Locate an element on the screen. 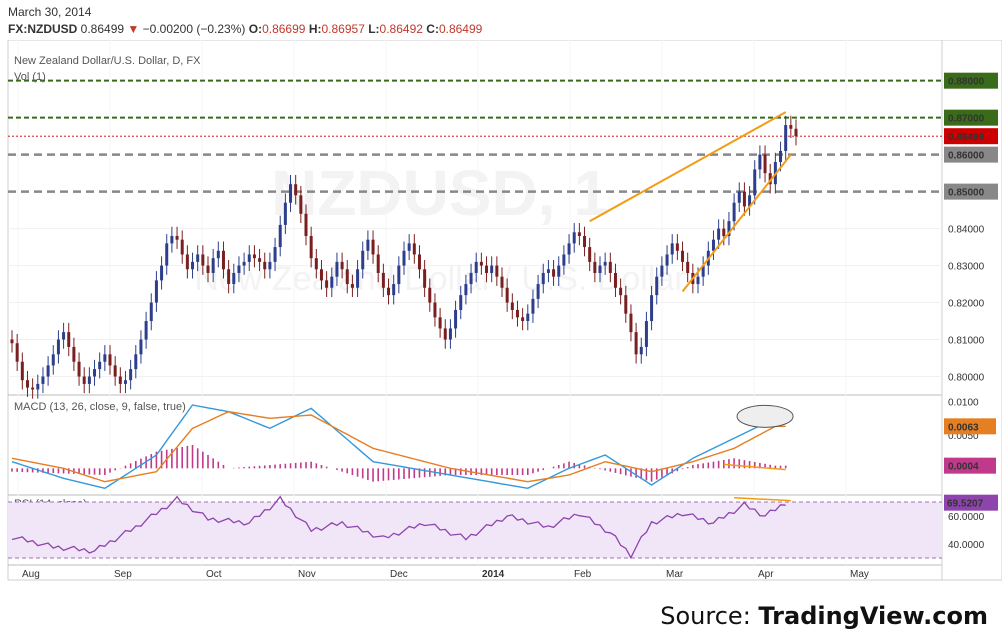 This screenshot has width=1002, height=640. level-label: 0.87000 is located at coordinates (966, 119).